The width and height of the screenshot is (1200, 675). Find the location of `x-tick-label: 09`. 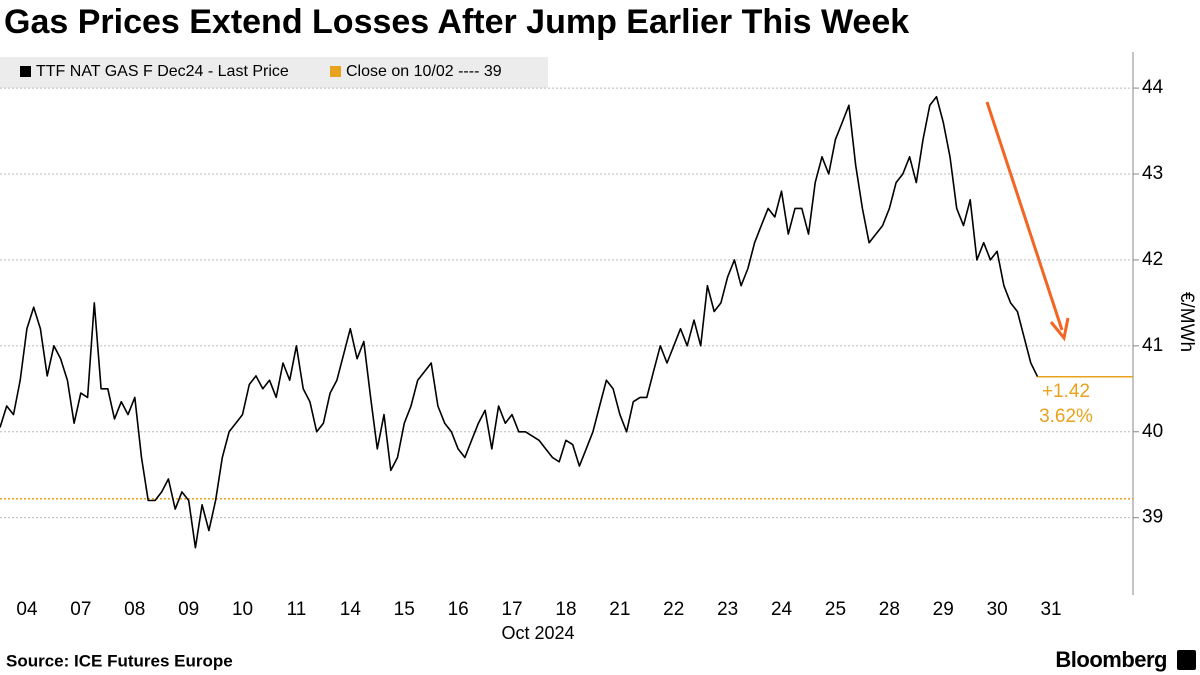

x-tick-label: 09 is located at coordinates (188, 609).